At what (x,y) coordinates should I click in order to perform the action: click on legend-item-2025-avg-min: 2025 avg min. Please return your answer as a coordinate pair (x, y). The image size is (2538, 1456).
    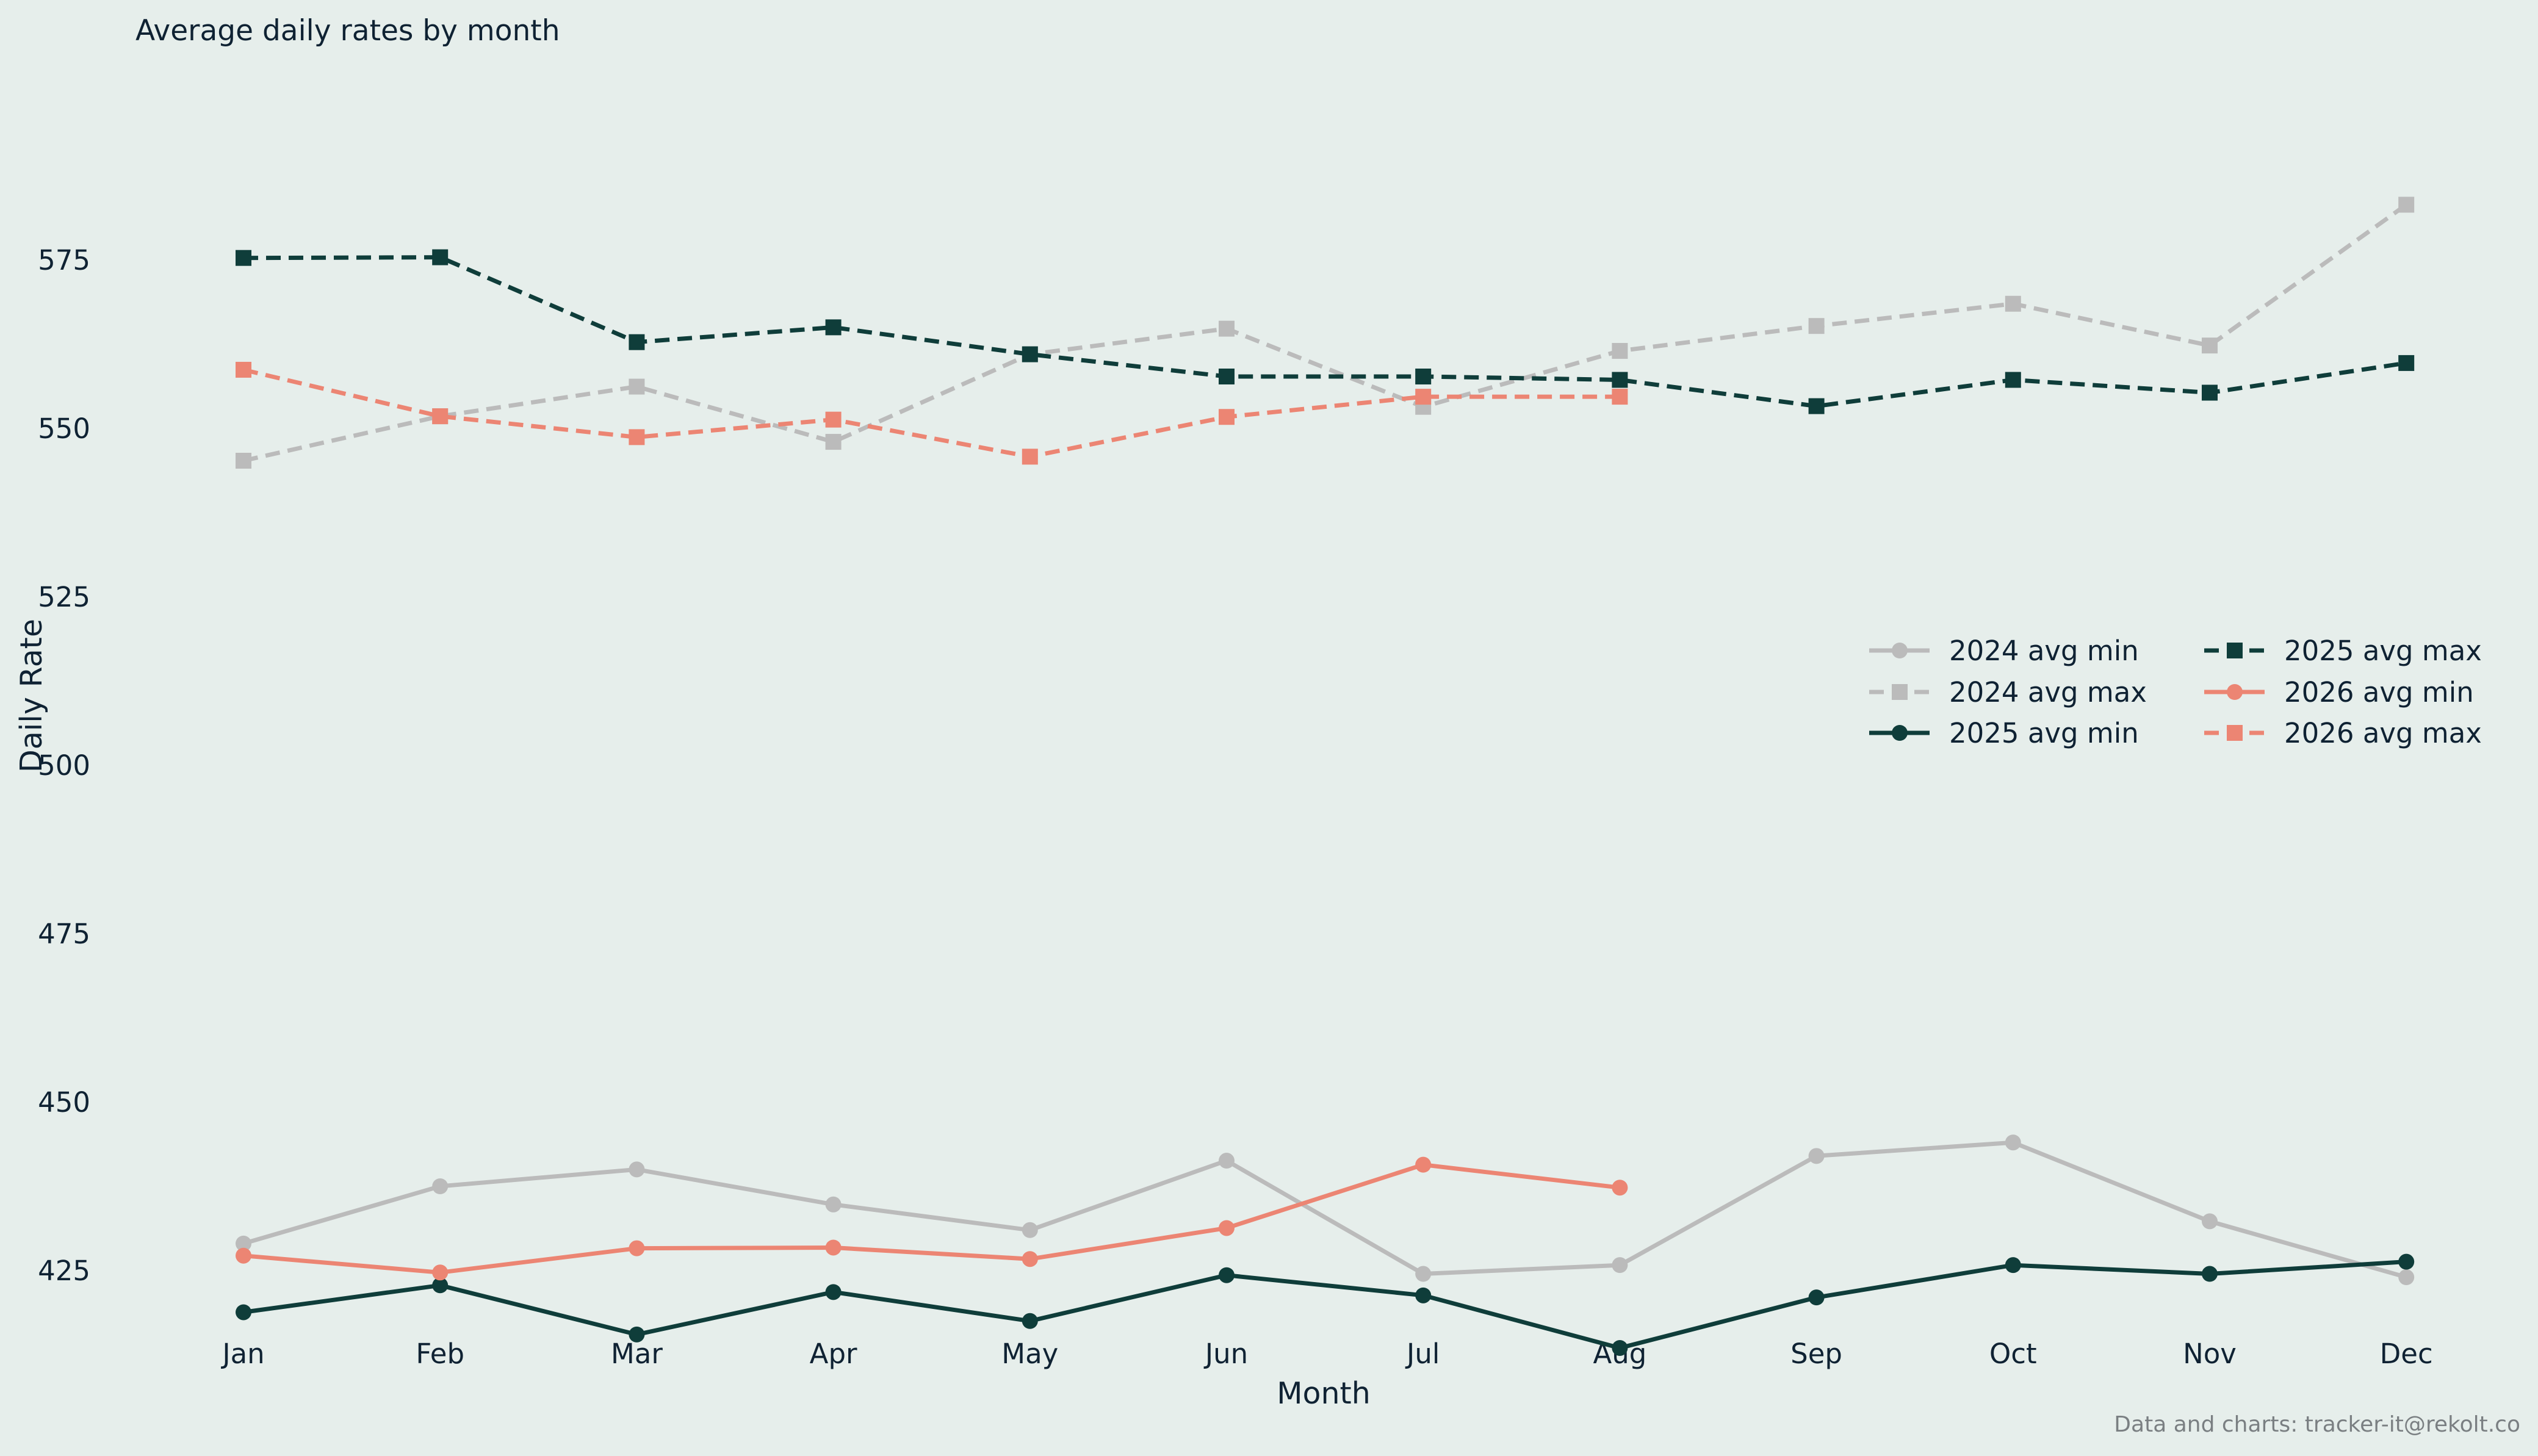
    Looking at the image, I should click on (2004, 733).